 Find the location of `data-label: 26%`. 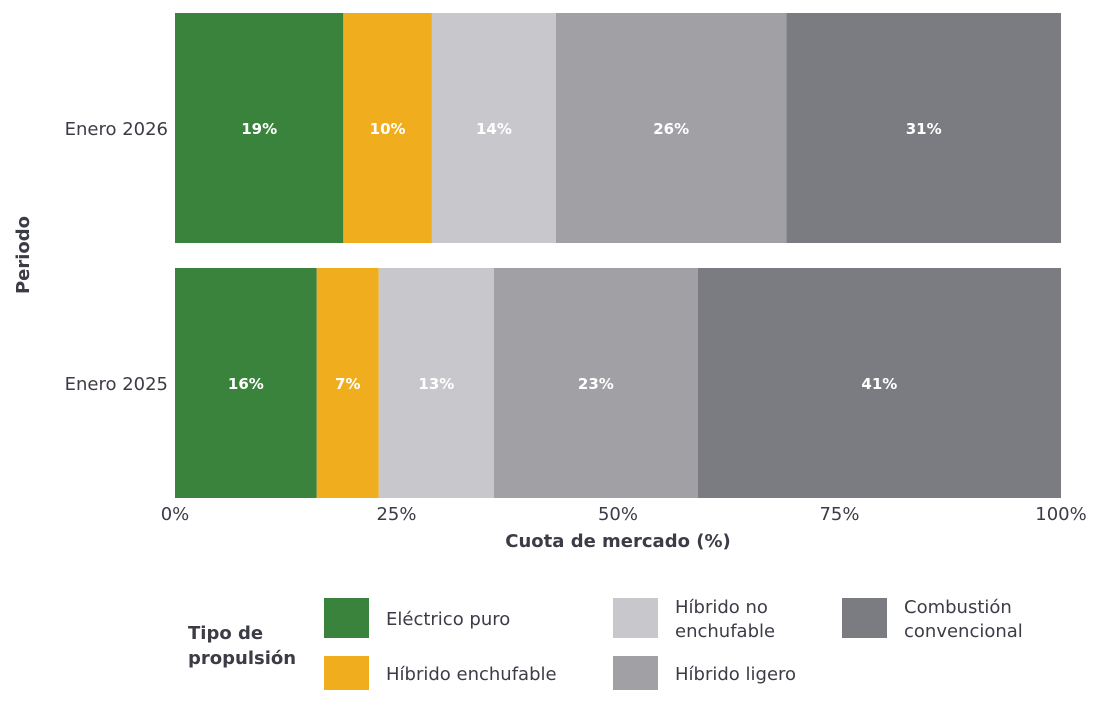

data-label: 26% is located at coordinates (671, 129).